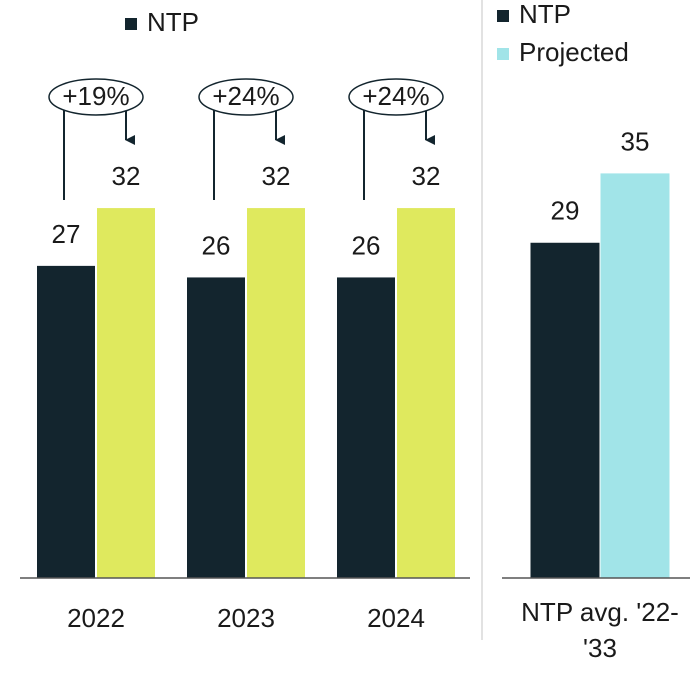 Image resolution: width=690 pixels, height=674 pixels. What do you see at coordinates (574, 52) in the screenshot?
I see `legend-label: Projected` at bounding box center [574, 52].